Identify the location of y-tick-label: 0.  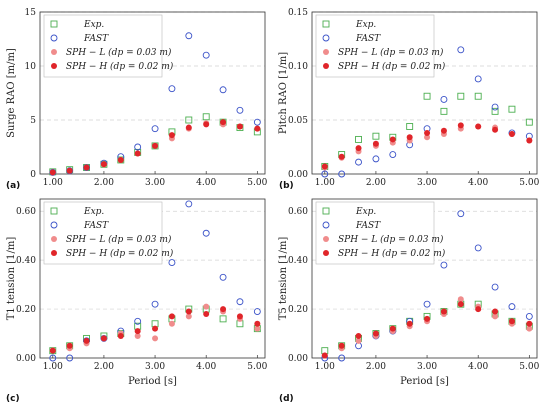
(33, 175).